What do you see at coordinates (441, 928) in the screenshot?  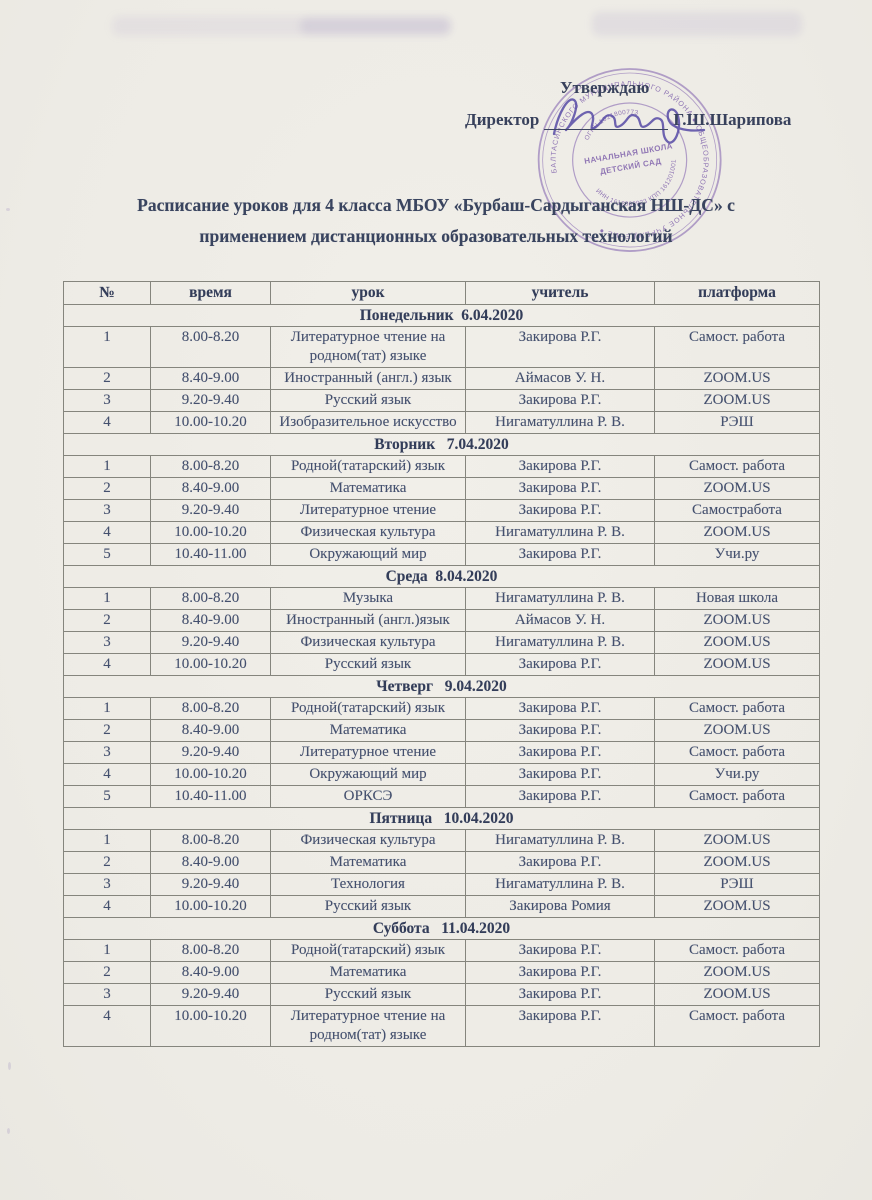 I see `day-title: Суббота 11.04.2020` at bounding box center [441, 928].